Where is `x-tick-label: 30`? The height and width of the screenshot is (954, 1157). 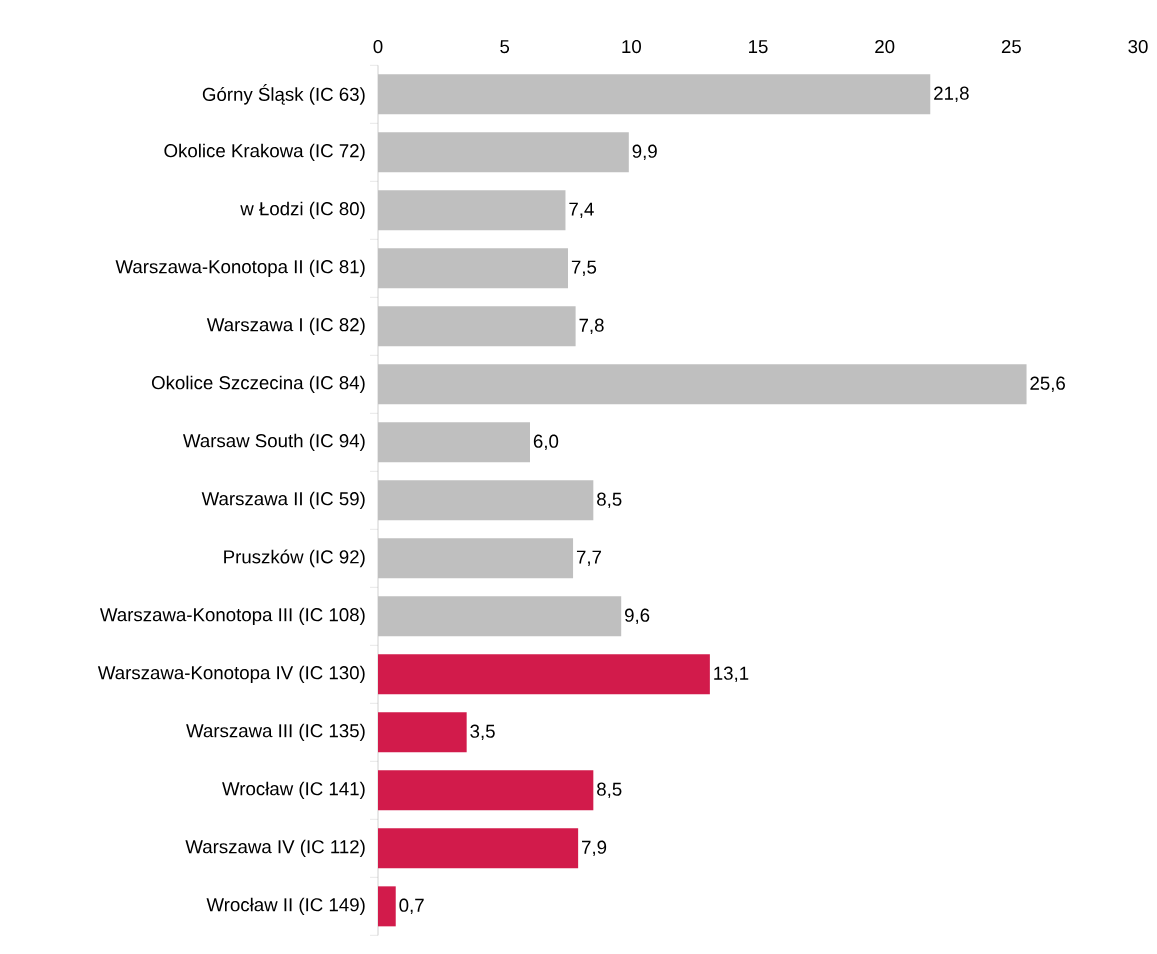 x-tick-label: 30 is located at coordinates (1138, 46).